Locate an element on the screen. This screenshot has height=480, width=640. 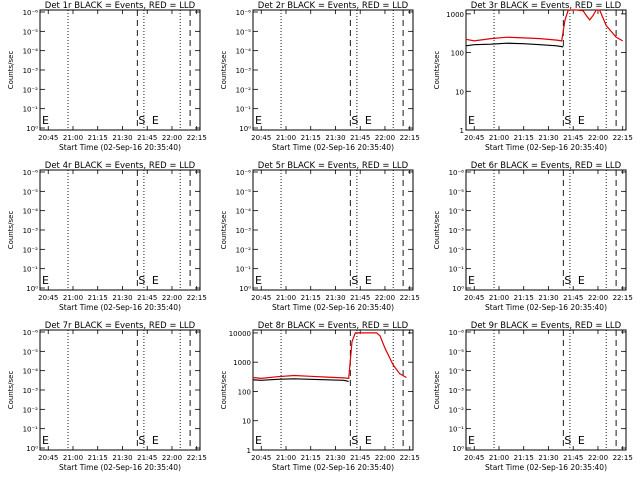
chart-title: Det 1r BLACK = Events, RED = LLD is located at coordinates (120, 6).